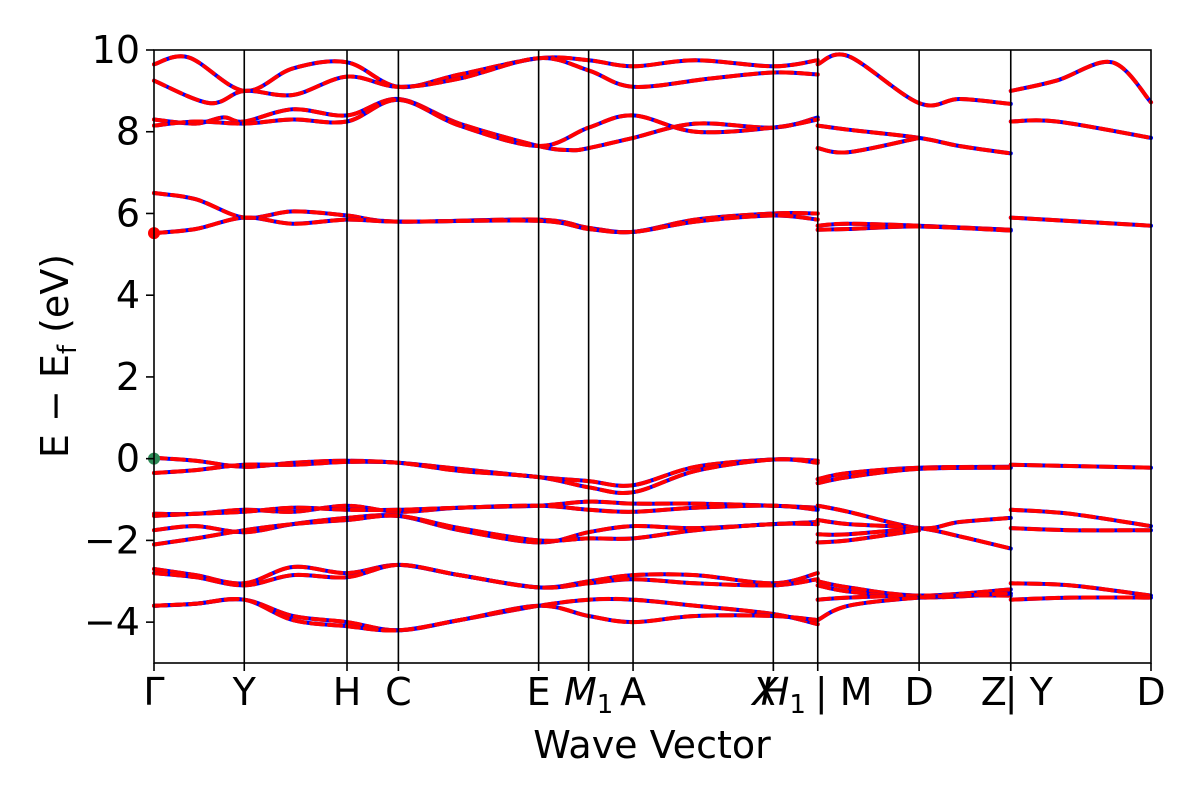 The height and width of the screenshot is (800, 1200). What do you see at coordinates (55, 406) in the screenshot?
I see `y-axis-title-main: E − E` at bounding box center [55, 406].